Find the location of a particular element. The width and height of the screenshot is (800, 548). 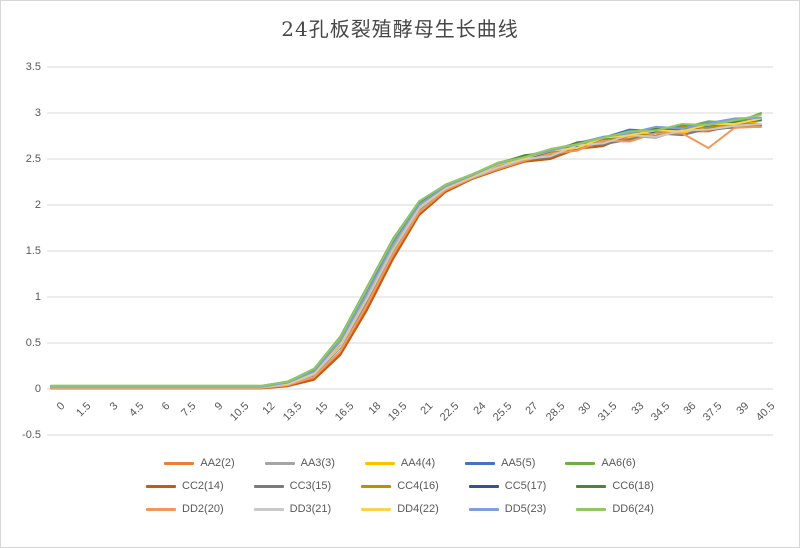

legend-label: CC6(18) is located at coordinates (633, 486).